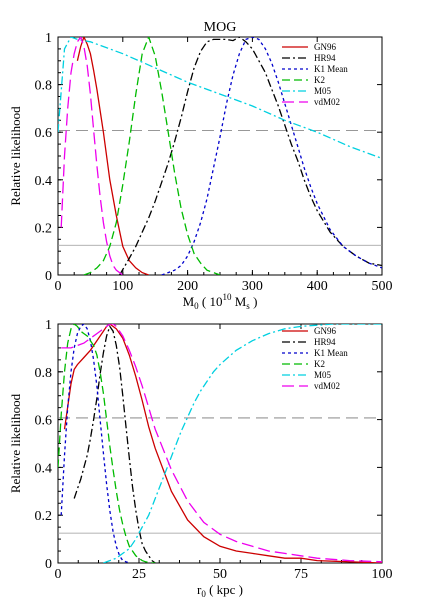 This screenshot has height=599, width=436. What do you see at coordinates (114, 443) in the screenshot?
I see `series-line-hr94` at bounding box center [114, 443].